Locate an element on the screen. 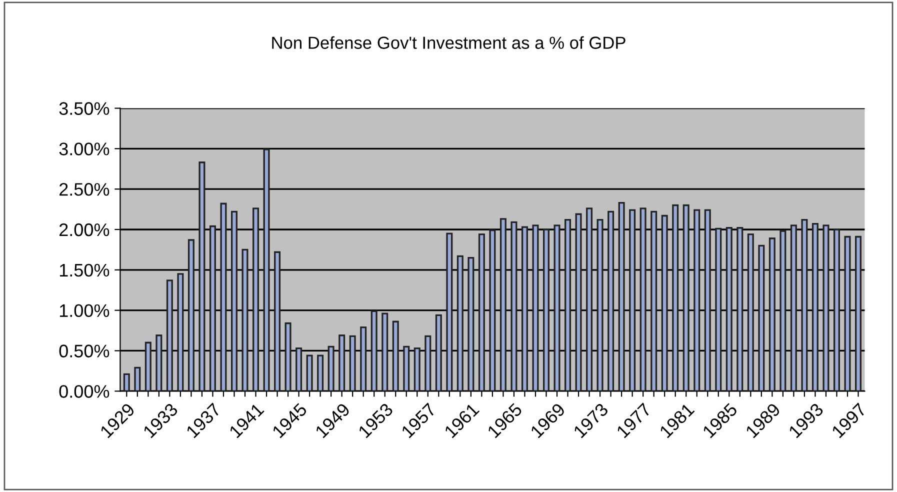  chart-title: Non Defense Gov't Investment as a % of GDP is located at coordinates (449, 42).